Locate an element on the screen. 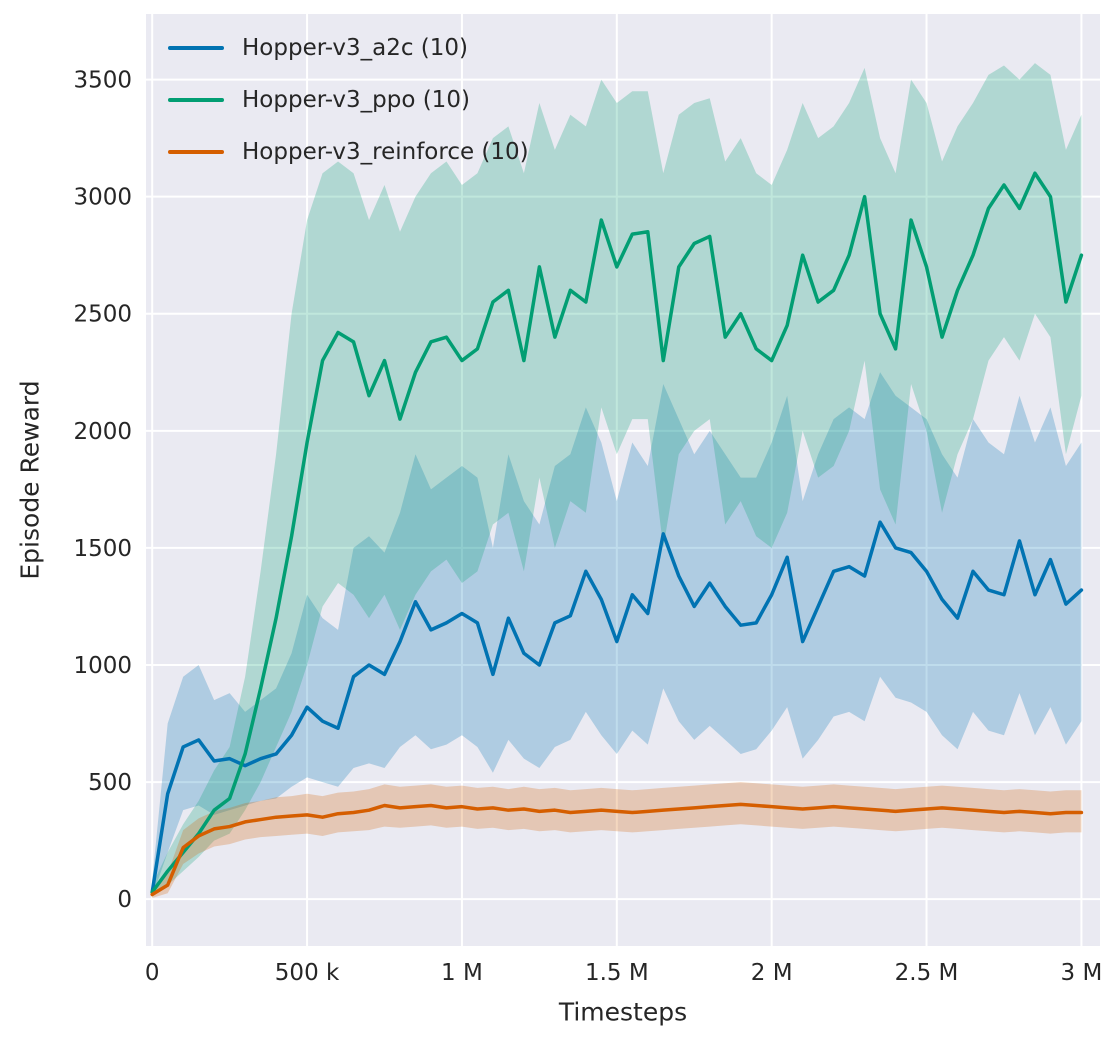 This screenshot has height=1049, width=1114. legend-line-swatch-a2c is located at coordinates (196, 48).